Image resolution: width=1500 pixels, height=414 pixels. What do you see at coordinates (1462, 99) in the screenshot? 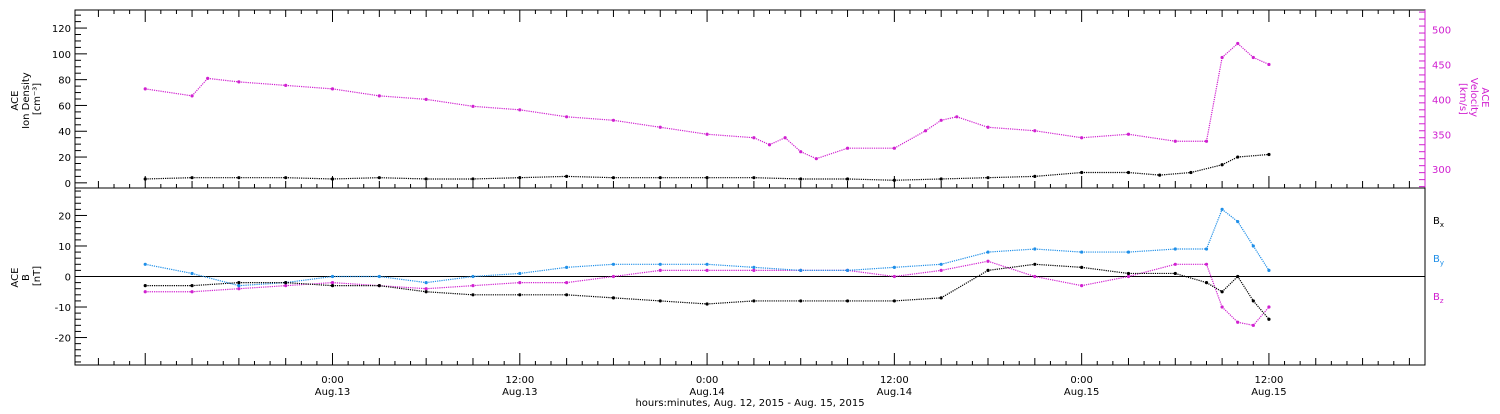
I see `top-y2label-line-3: [km/s]` at bounding box center [1462, 99].